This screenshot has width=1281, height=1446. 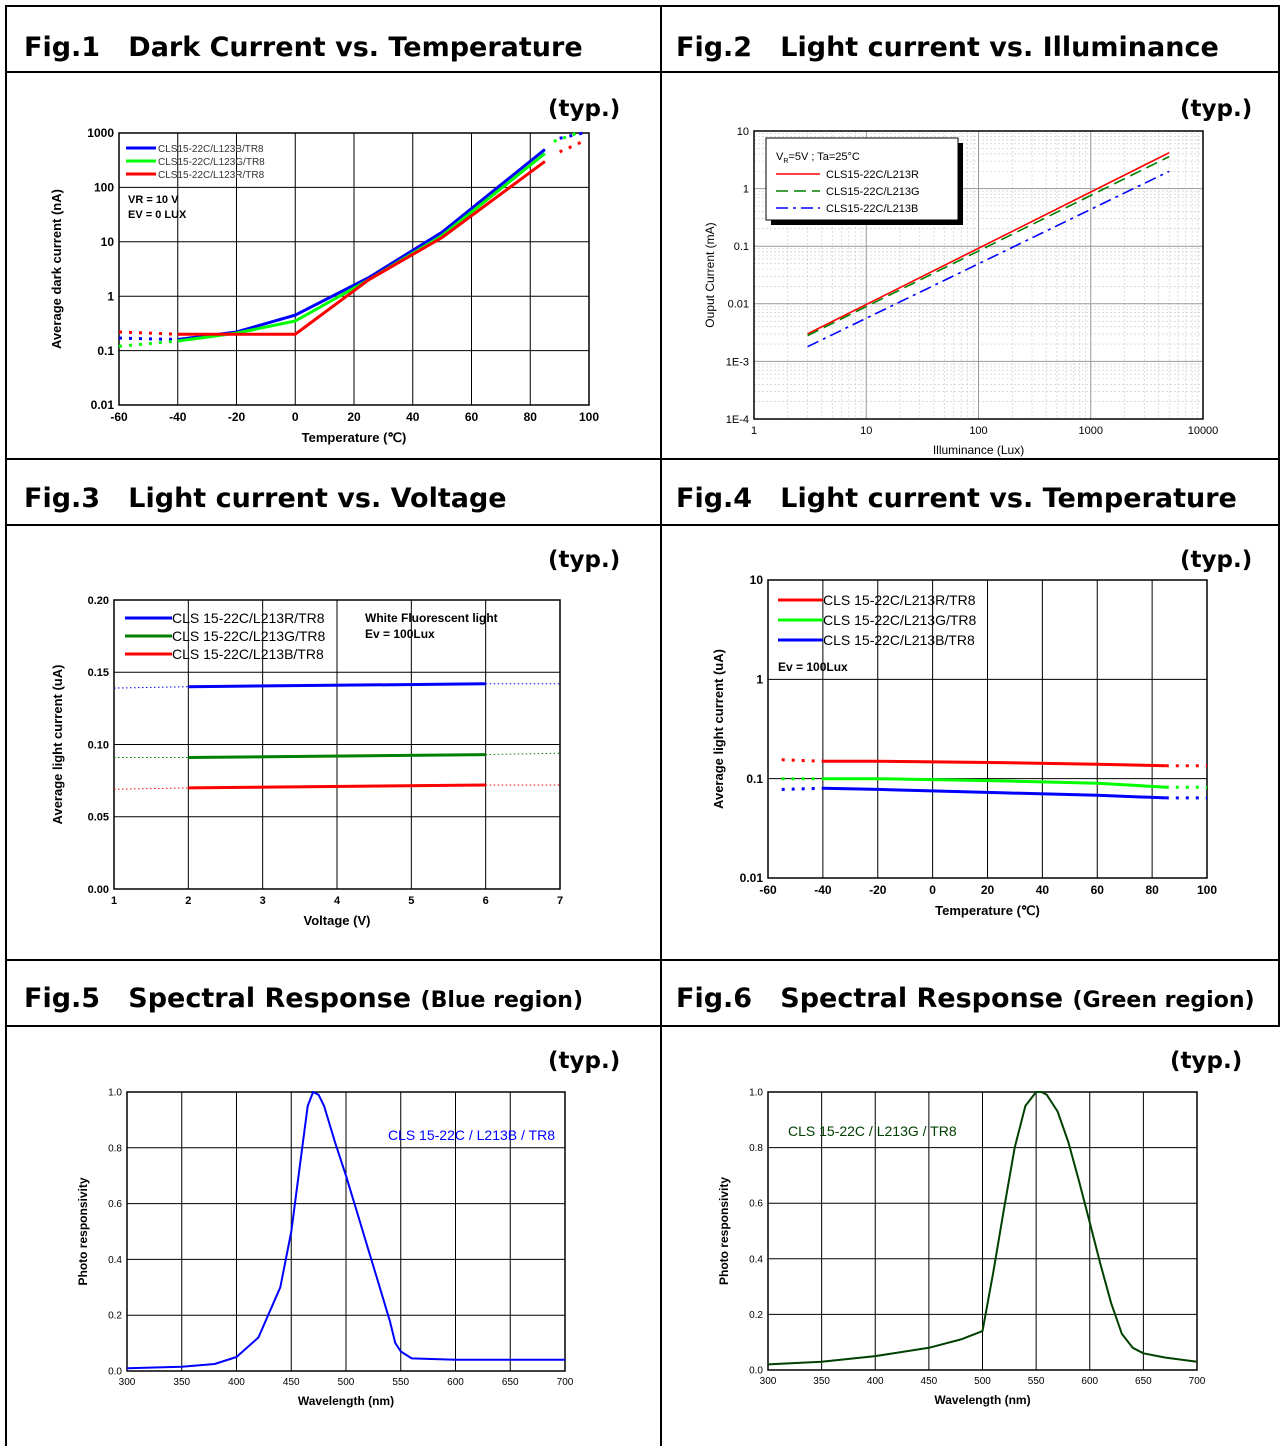 What do you see at coordinates (295, 417) in the screenshot?
I see `x-tick-label: 0` at bounding box center [295, 417].